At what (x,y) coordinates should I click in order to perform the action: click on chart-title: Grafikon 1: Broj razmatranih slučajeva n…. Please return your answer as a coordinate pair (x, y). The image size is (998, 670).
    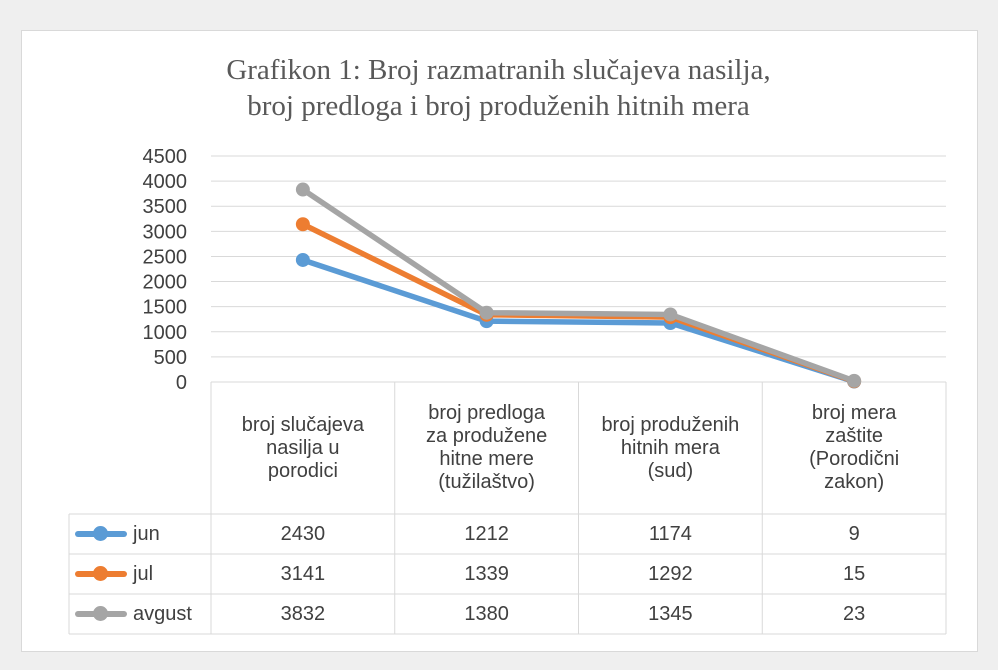
    Looking at the image, I should click on (498, 88).